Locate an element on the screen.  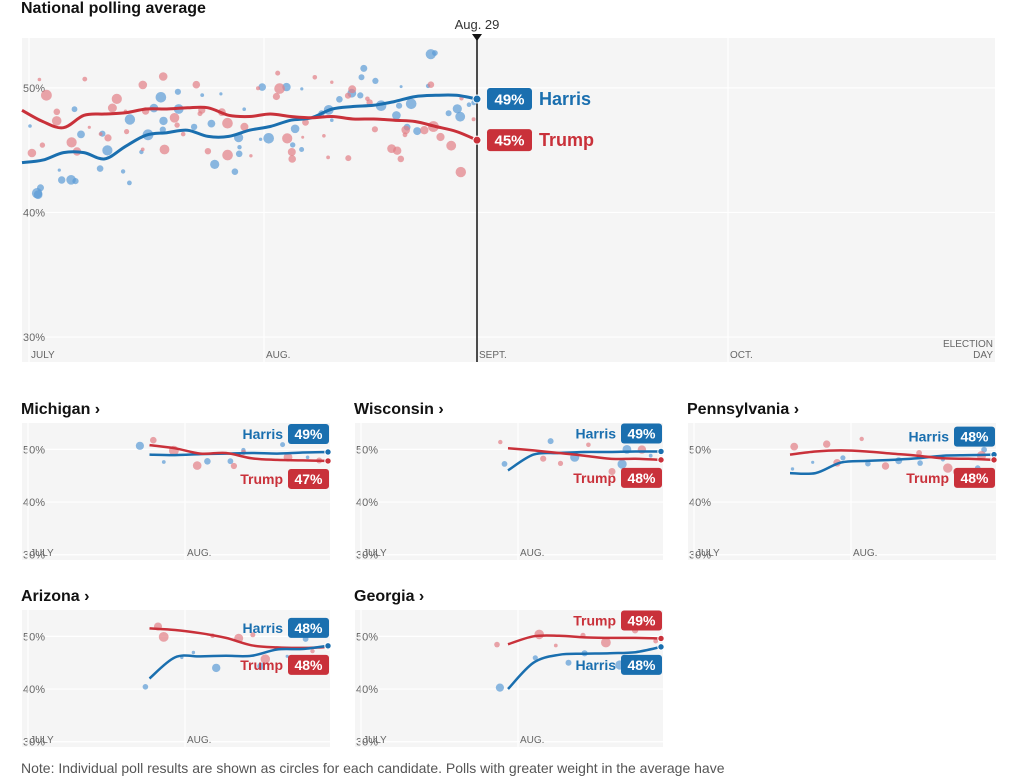
end-label-value: 47% is located at coordinates (308, 479).